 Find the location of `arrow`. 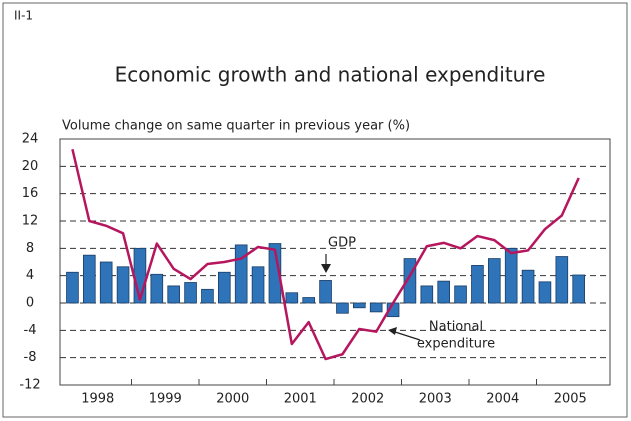

arrow is located at coordinates (406, 335).